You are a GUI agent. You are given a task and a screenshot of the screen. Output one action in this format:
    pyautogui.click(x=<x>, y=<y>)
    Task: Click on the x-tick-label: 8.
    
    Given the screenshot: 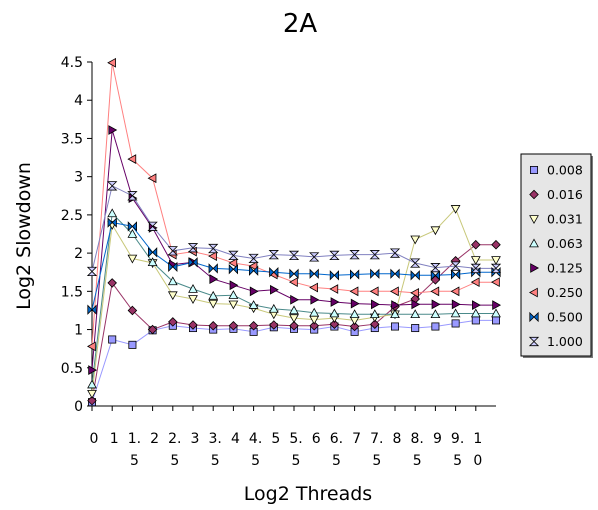 What is the action you would take?
    pyautogui.click(x=417, y=439)
    